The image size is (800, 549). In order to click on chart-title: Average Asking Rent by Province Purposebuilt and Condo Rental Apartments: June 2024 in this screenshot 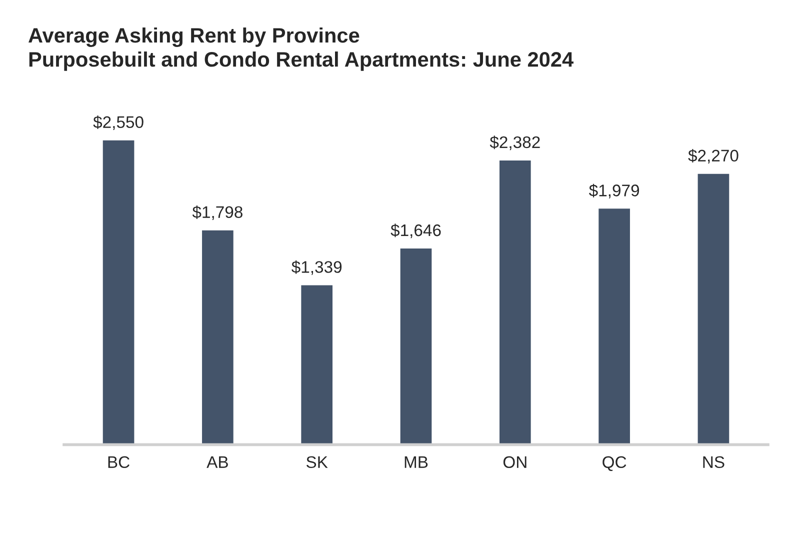, I will do `click(301, 49)`.